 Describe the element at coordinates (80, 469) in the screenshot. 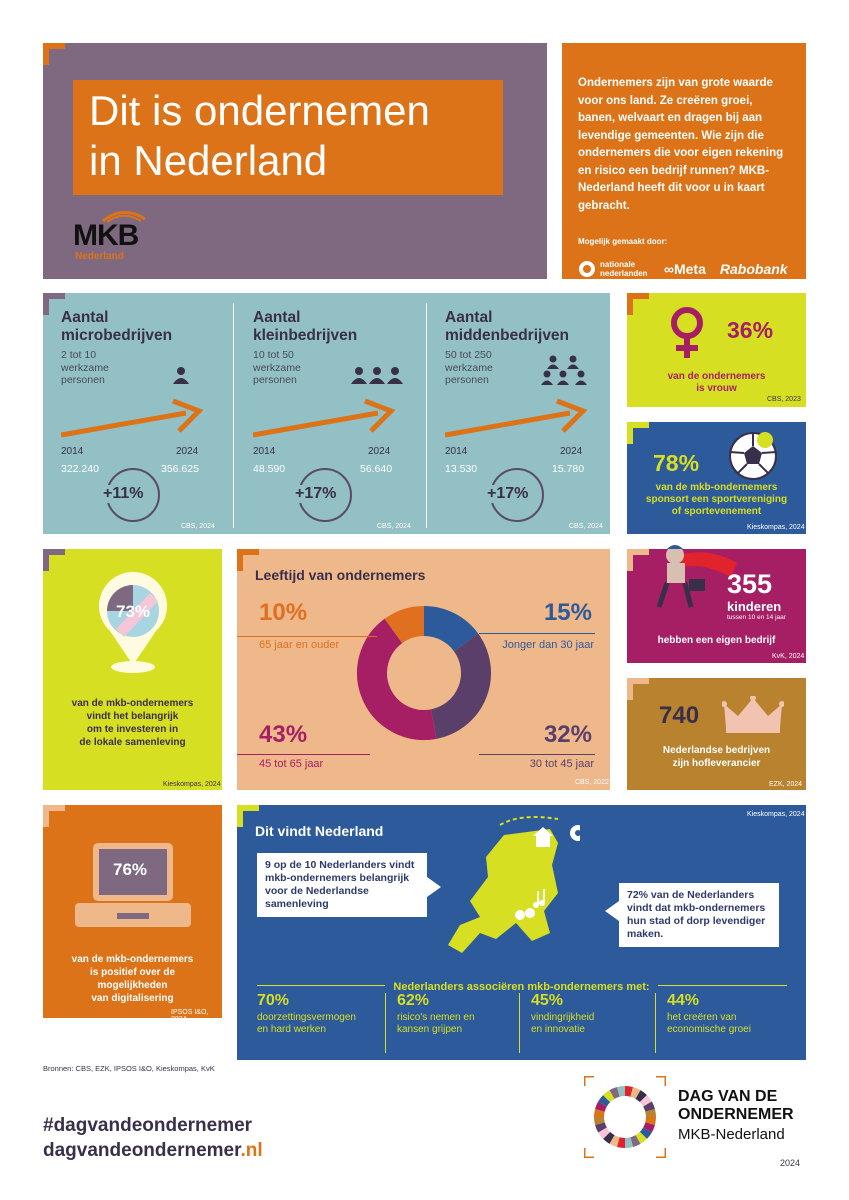

I see `micro-value-start: 322.240` at that location.